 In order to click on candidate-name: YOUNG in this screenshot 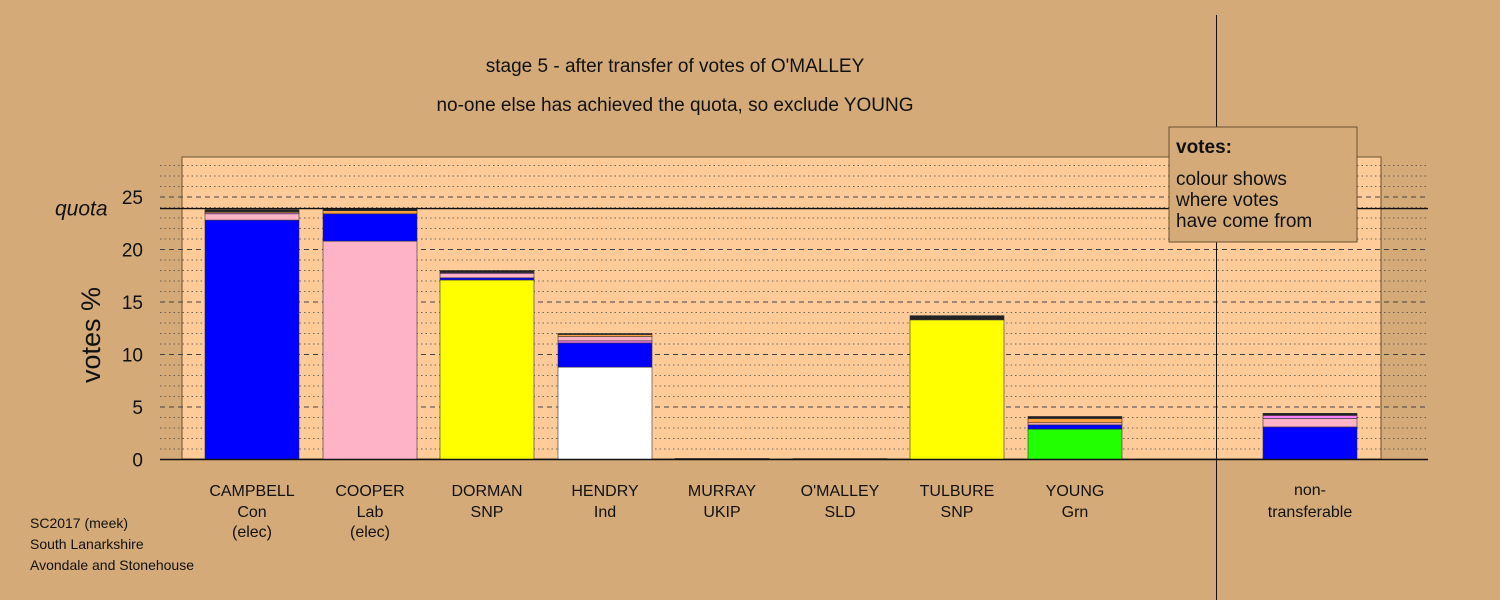, I will do `click(1075, 491)`.